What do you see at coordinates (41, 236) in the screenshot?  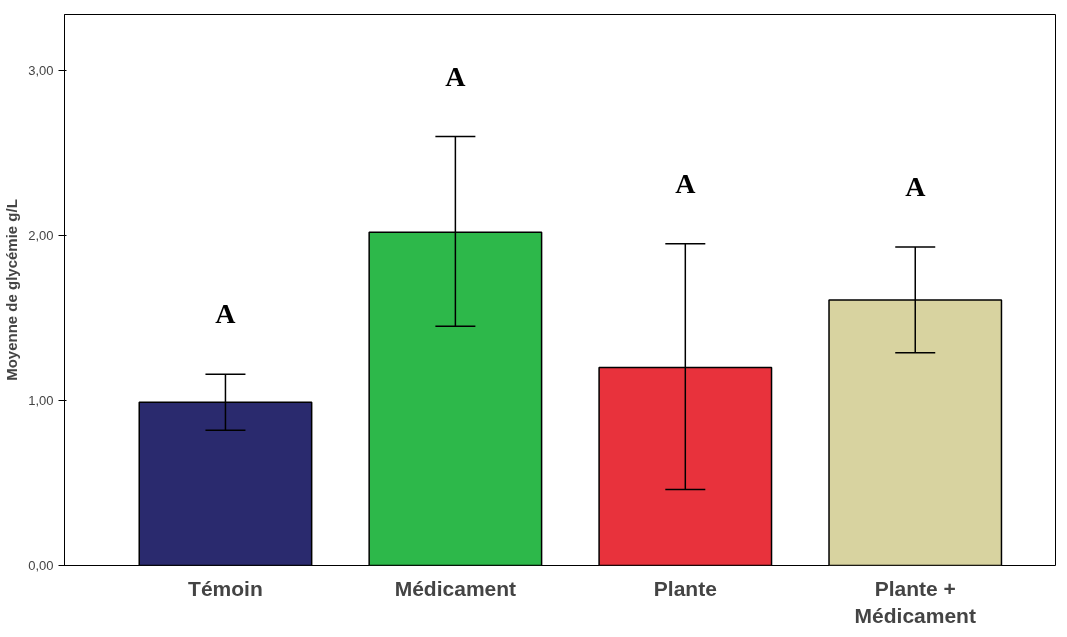 I see `y-tick-label: 2,00` at bounding box center [41, 236].